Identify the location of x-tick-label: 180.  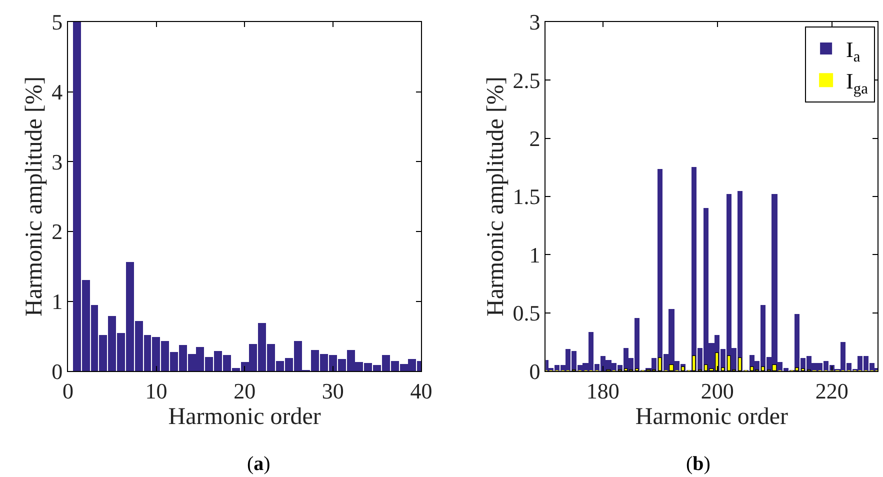
(603, 391).